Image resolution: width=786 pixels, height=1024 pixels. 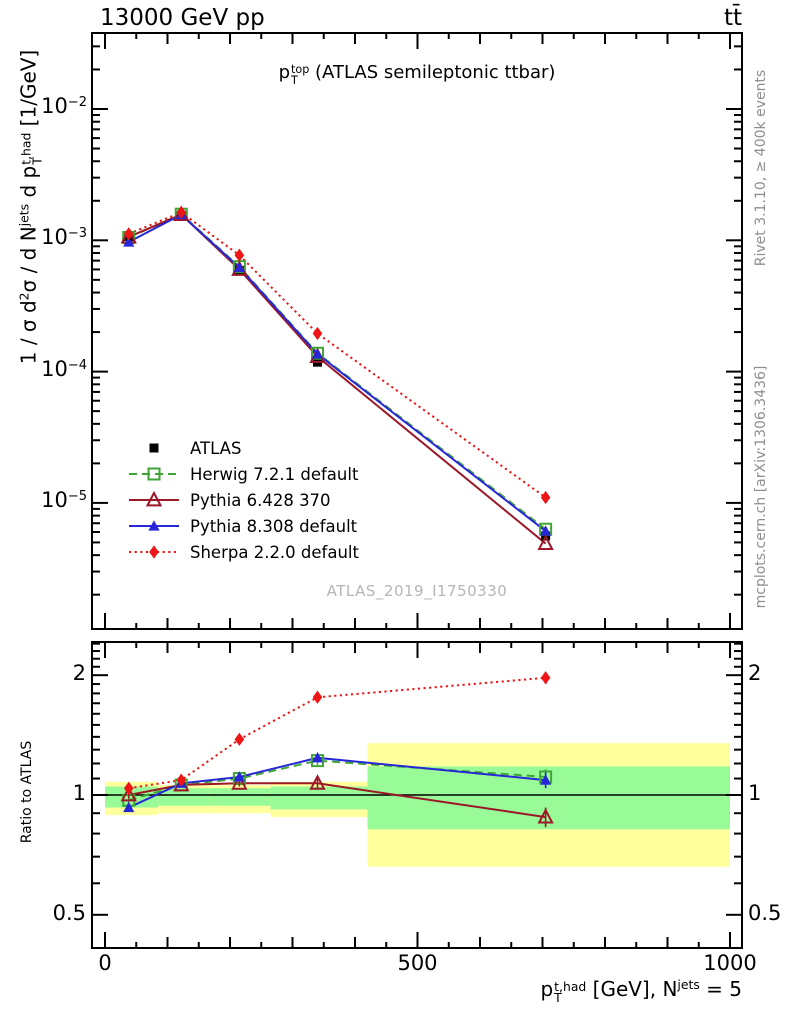 What do you see at coordinates (64, 368) in the screenshot?
I see `main-y-tick-label: 10⁻⁴` at bounding box center [64, 368].